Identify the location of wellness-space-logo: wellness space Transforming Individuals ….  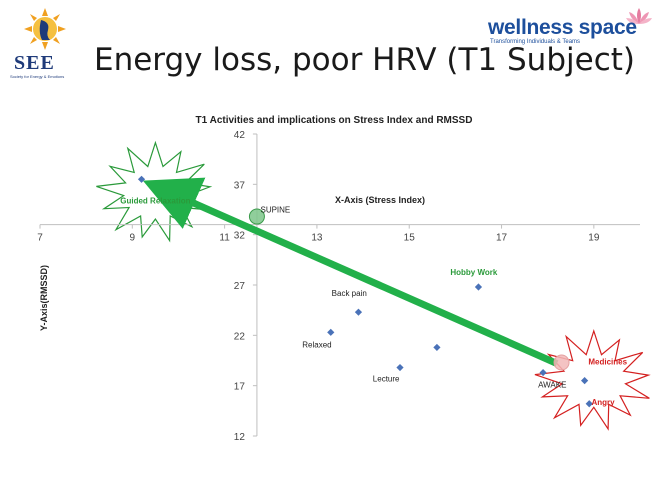
(572, 27).